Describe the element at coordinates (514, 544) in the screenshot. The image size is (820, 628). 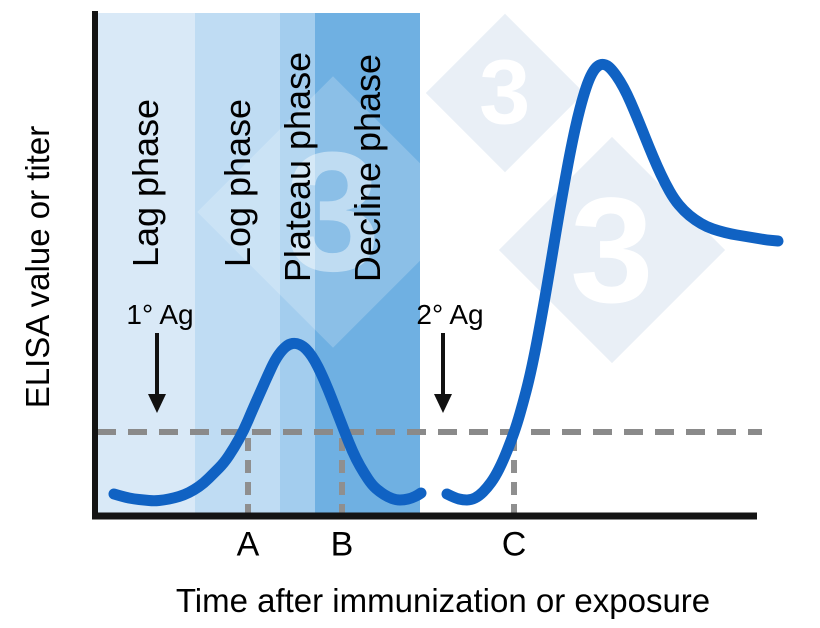
I see `x-tick-label-c: C` at that location.